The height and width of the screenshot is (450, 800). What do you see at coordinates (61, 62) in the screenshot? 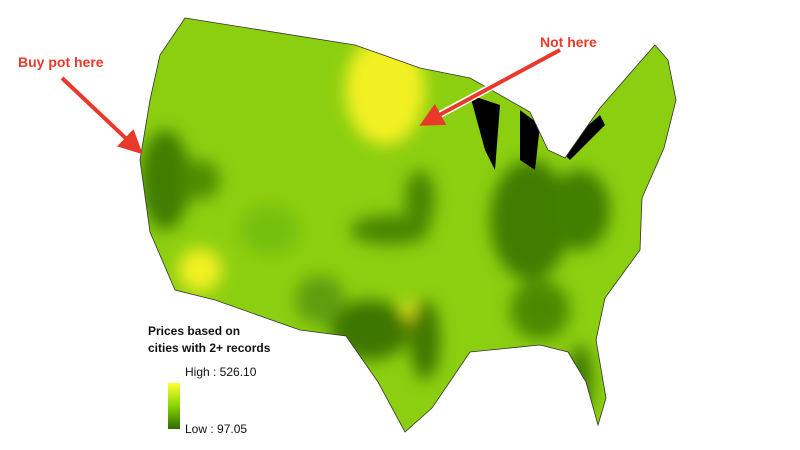
I see `annotation: Buy pot here` at bounding box center [61, 62].